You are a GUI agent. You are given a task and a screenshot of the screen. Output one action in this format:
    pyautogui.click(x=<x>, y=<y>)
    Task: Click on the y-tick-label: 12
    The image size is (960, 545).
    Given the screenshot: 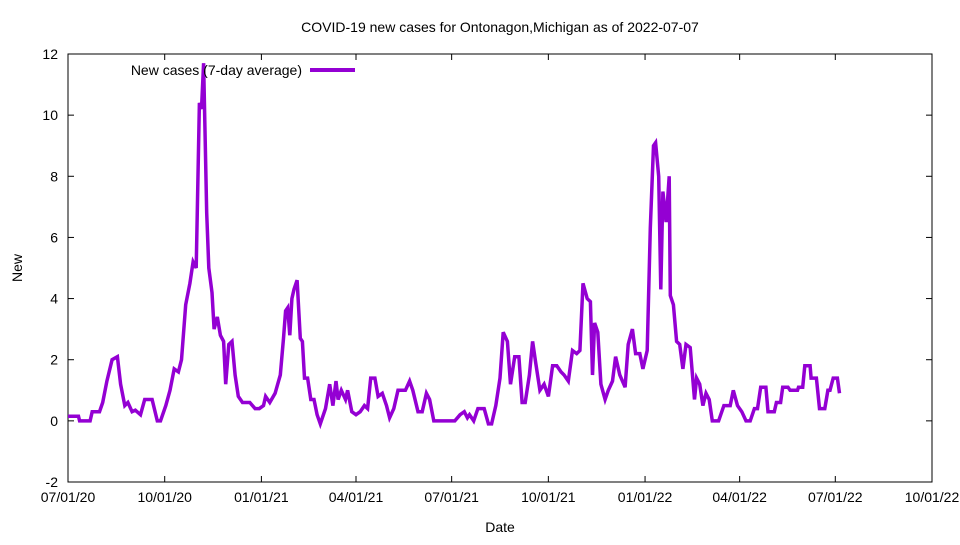 What is the action you would take?
    pyautogui.click(x=50, y=54)
    